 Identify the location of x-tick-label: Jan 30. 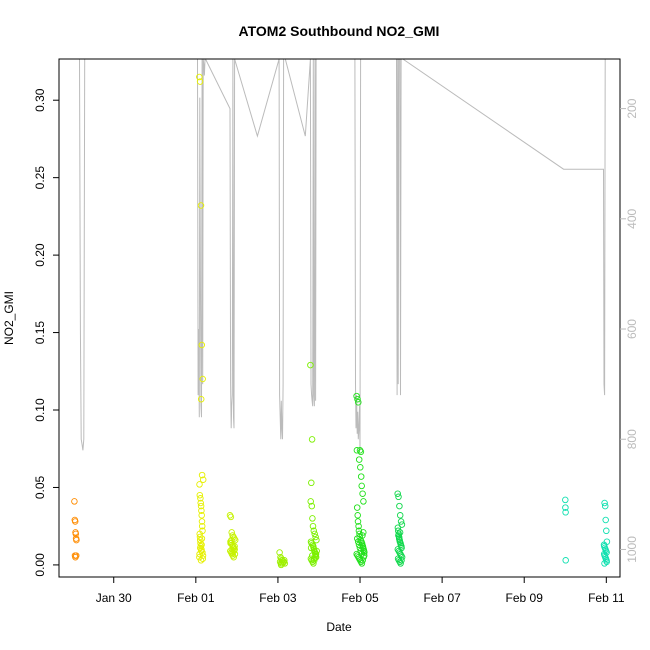
(114, 598).